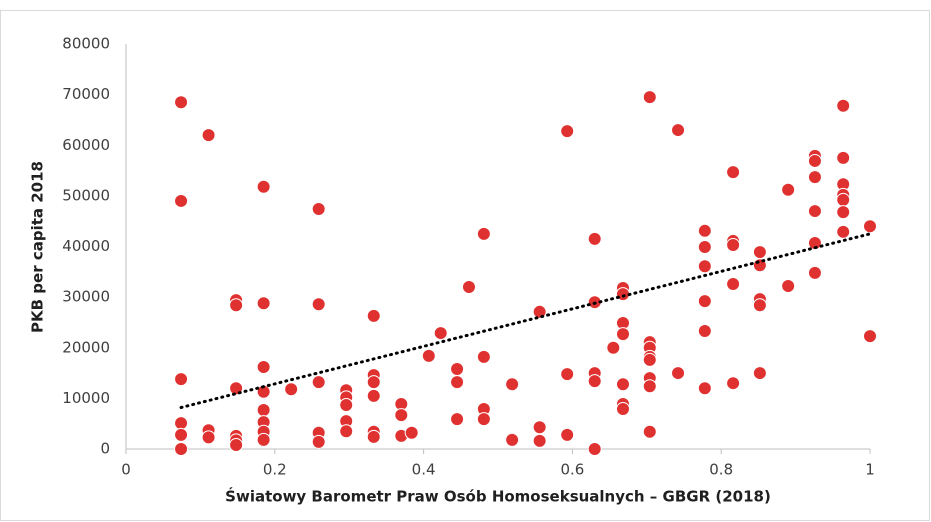  What do you see at coordinates (870, 470) in the screenshot?
I see `x-tick-label: 1` at bounding box center [870, 470].